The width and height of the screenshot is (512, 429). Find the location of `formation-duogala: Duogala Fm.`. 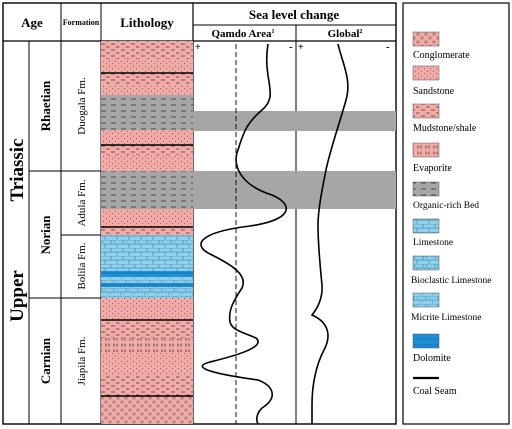

formation-duogala: Duogala Fm. is located at coordinates (82, 106).